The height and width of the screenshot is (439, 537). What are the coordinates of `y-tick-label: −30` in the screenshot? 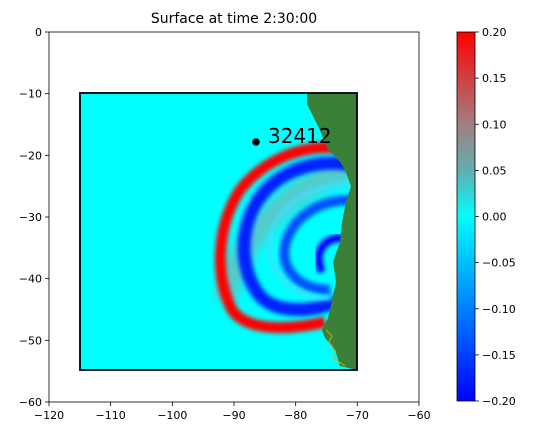 It's located at (30, 217).